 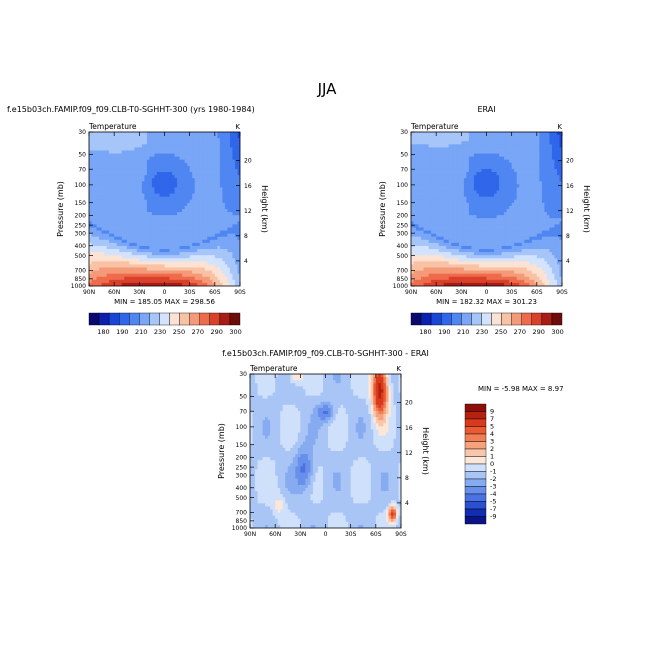 What do you see at coordinates (486, 209) in the screenshot?
I see `heatmap-cells` at bounding box center [486, 209].